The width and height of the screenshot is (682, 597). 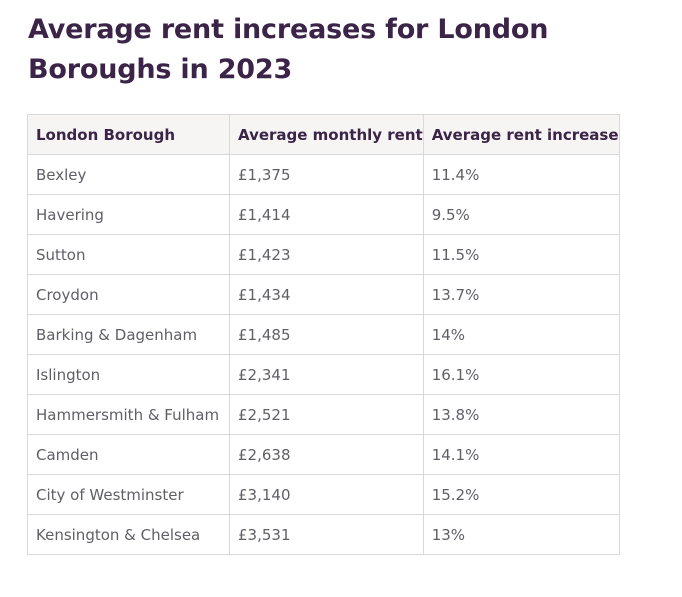 What do you see at coordinates (128, 294) in the screenshot?
I see `borough-cell: Croydon` at bounding box center [128, 294].